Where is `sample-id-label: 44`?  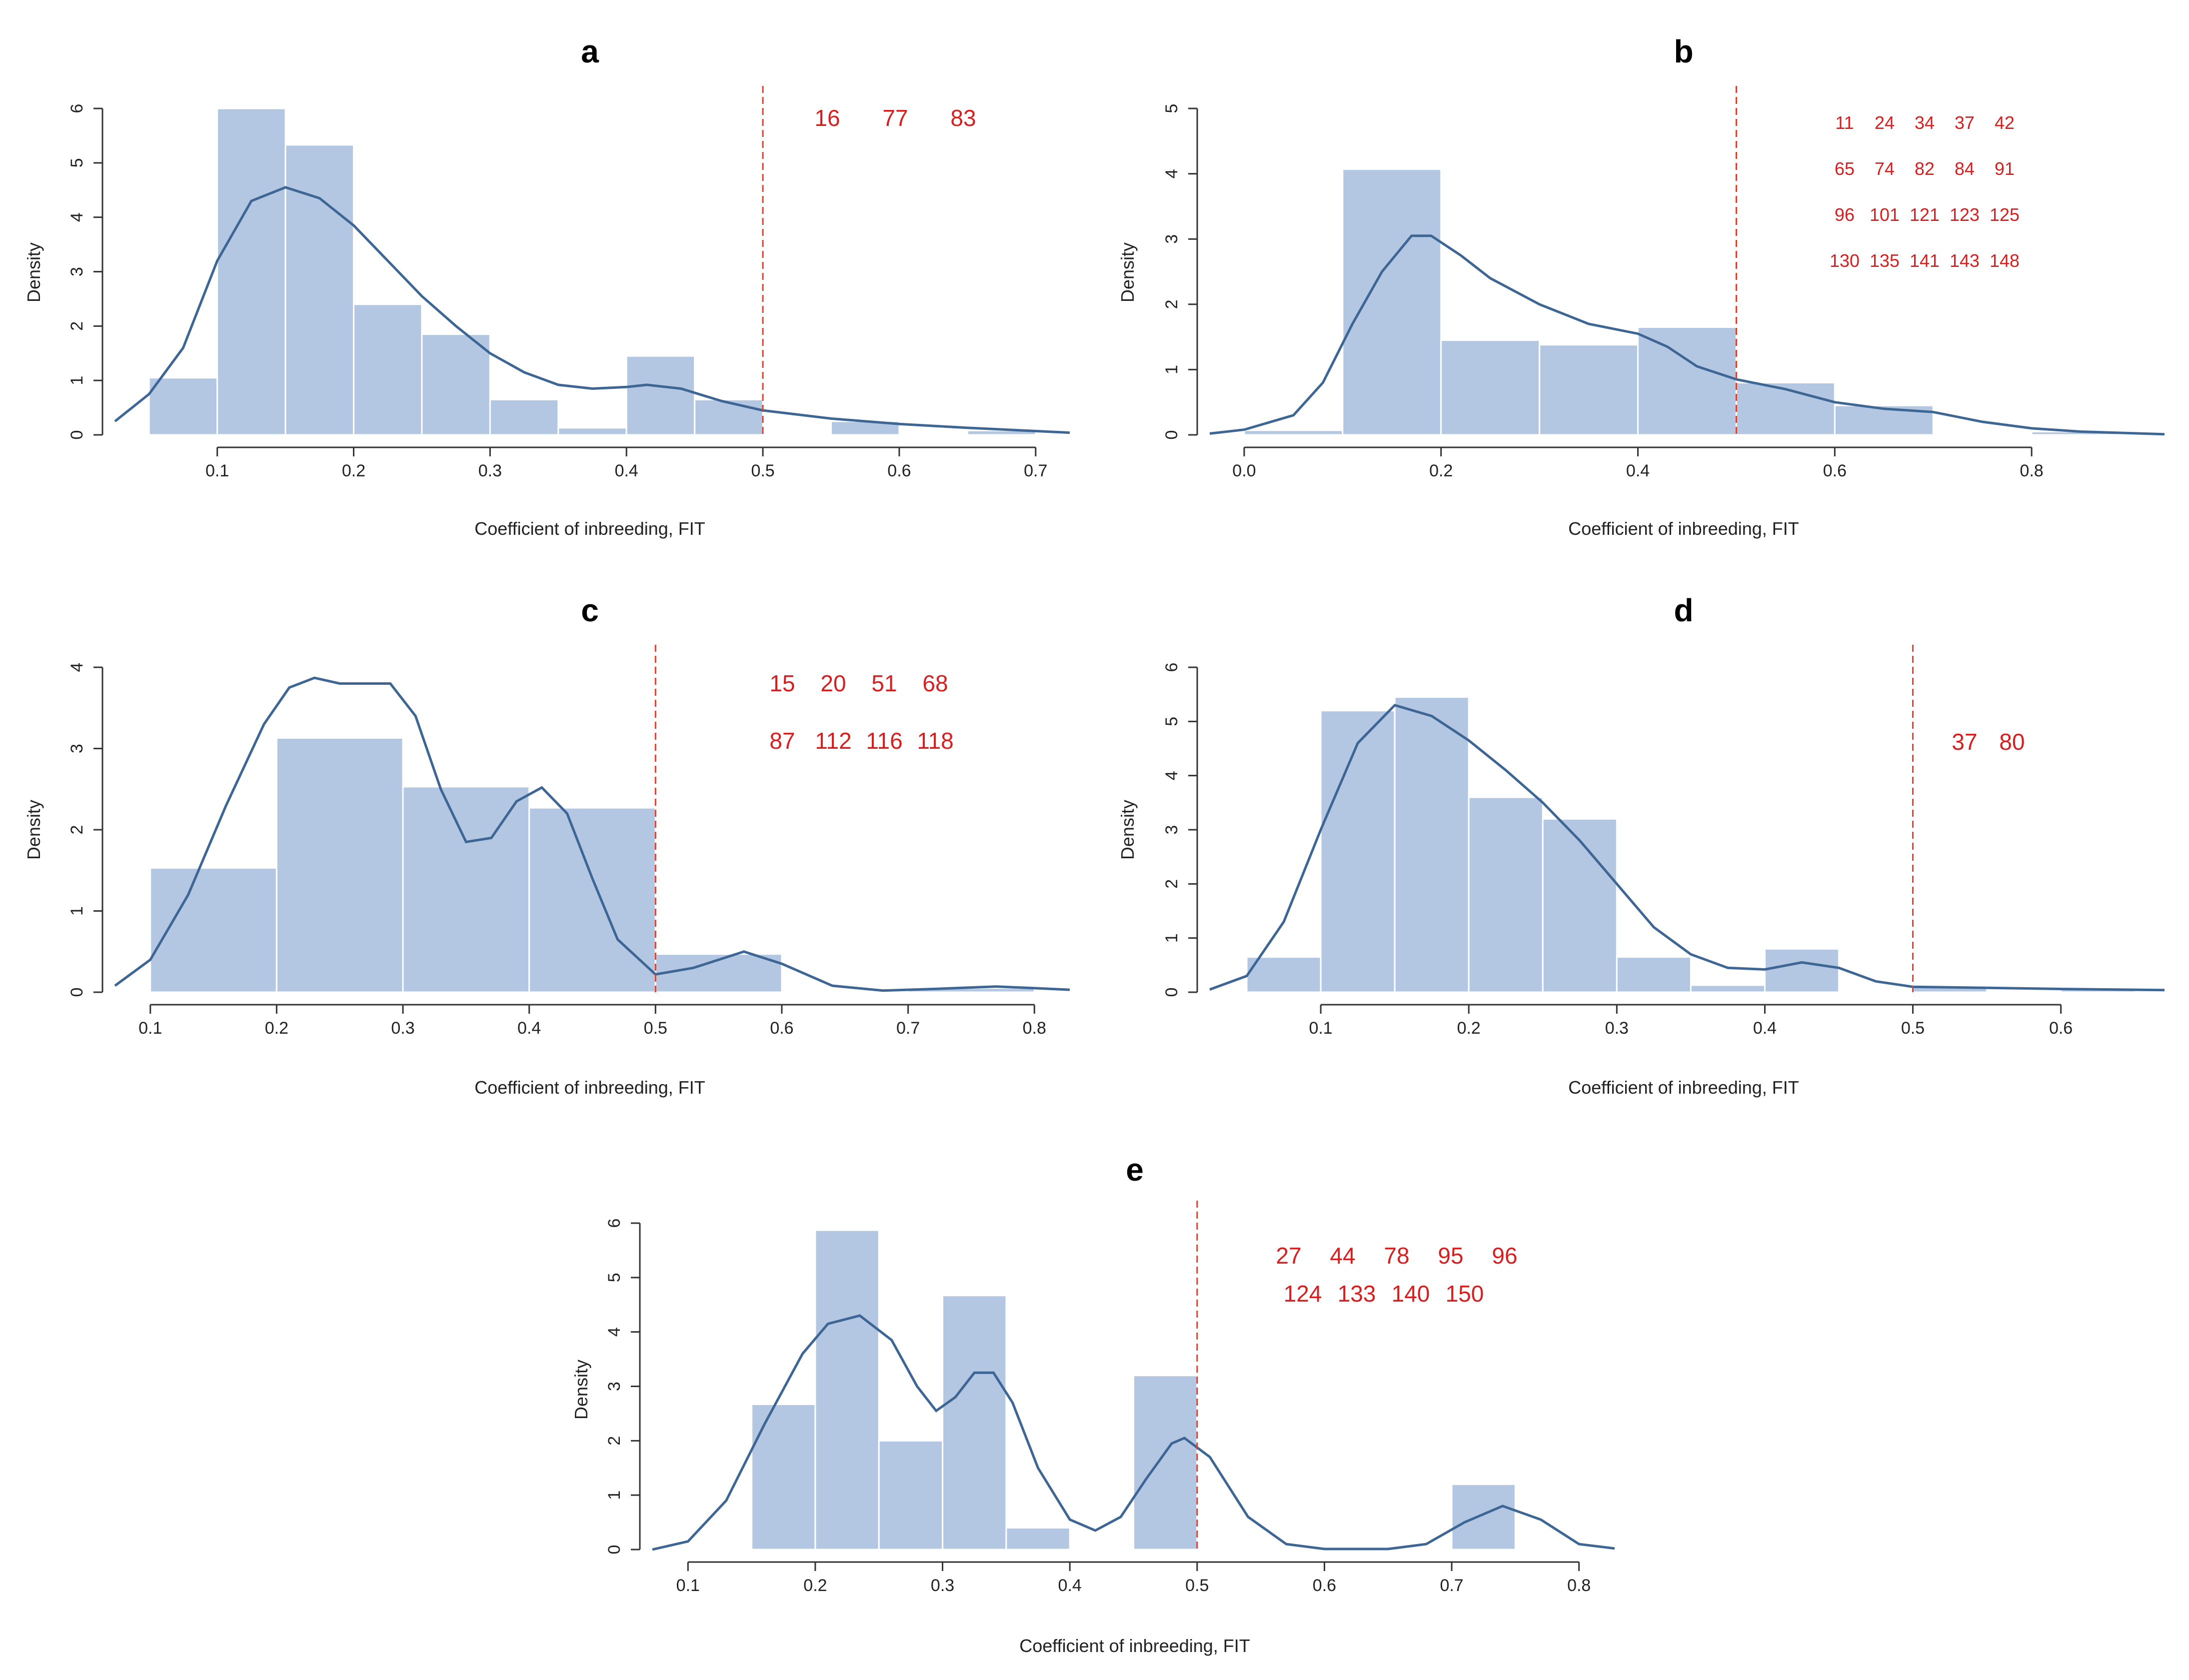
sample-id-label: 44 is located at coordinates (1342, 1256).